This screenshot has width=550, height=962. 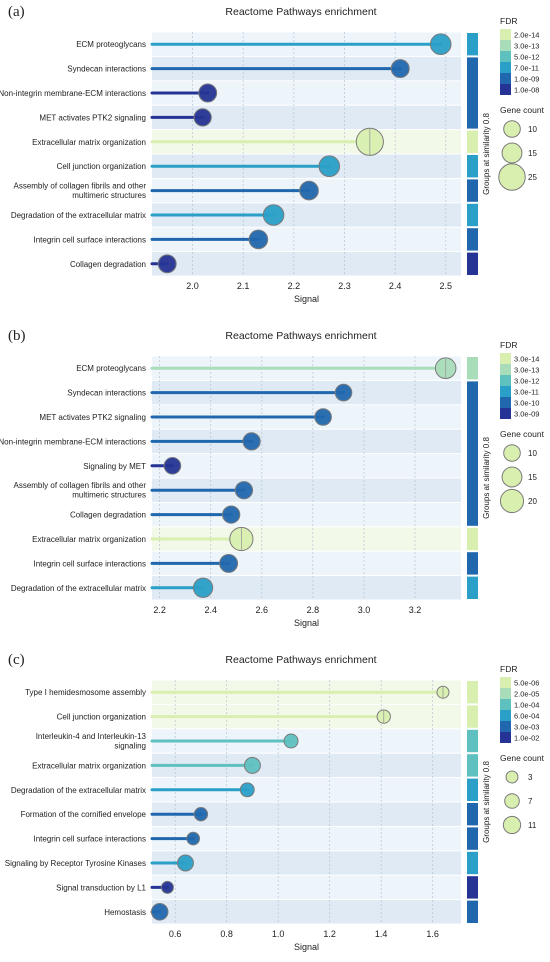 What do you see at coordinates (526, 90) in the screenshot?
I see `fdr-legend-label: 1.0e-08` at bounding box center [526, 90].